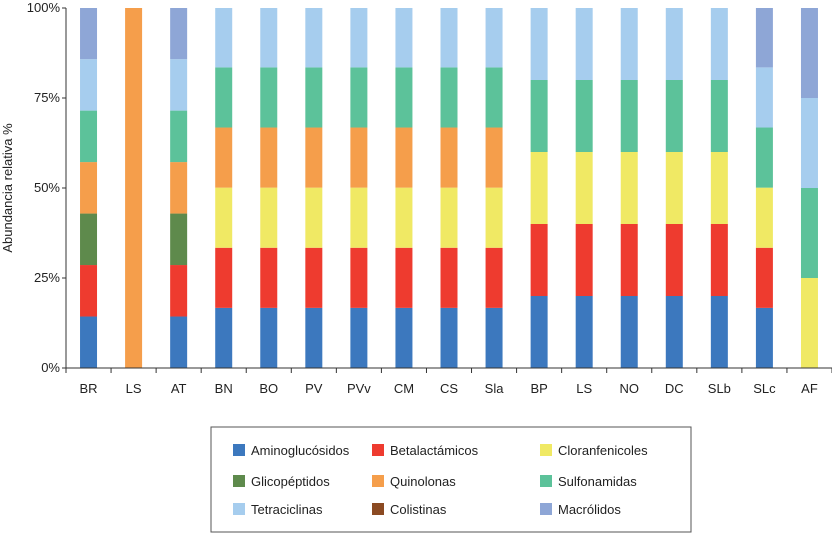 The width and height of the screenshot is (832, 535). What do you see at coordinates (597, 481) in the screenshot?
I see `legend-label-5: Sulfonamidas` at bounding box center [597, 481].